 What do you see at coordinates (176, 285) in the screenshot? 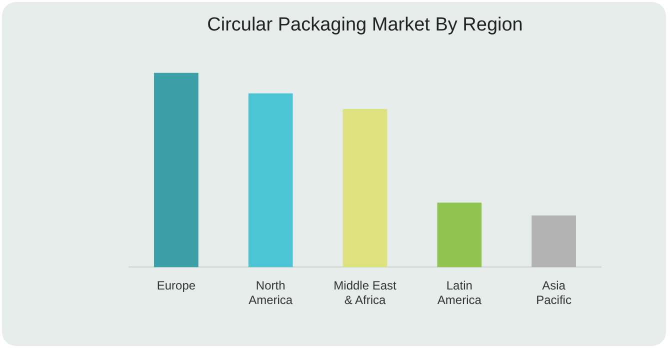
I see `x-tick-label: Europe` at bounding box center [176, 285].